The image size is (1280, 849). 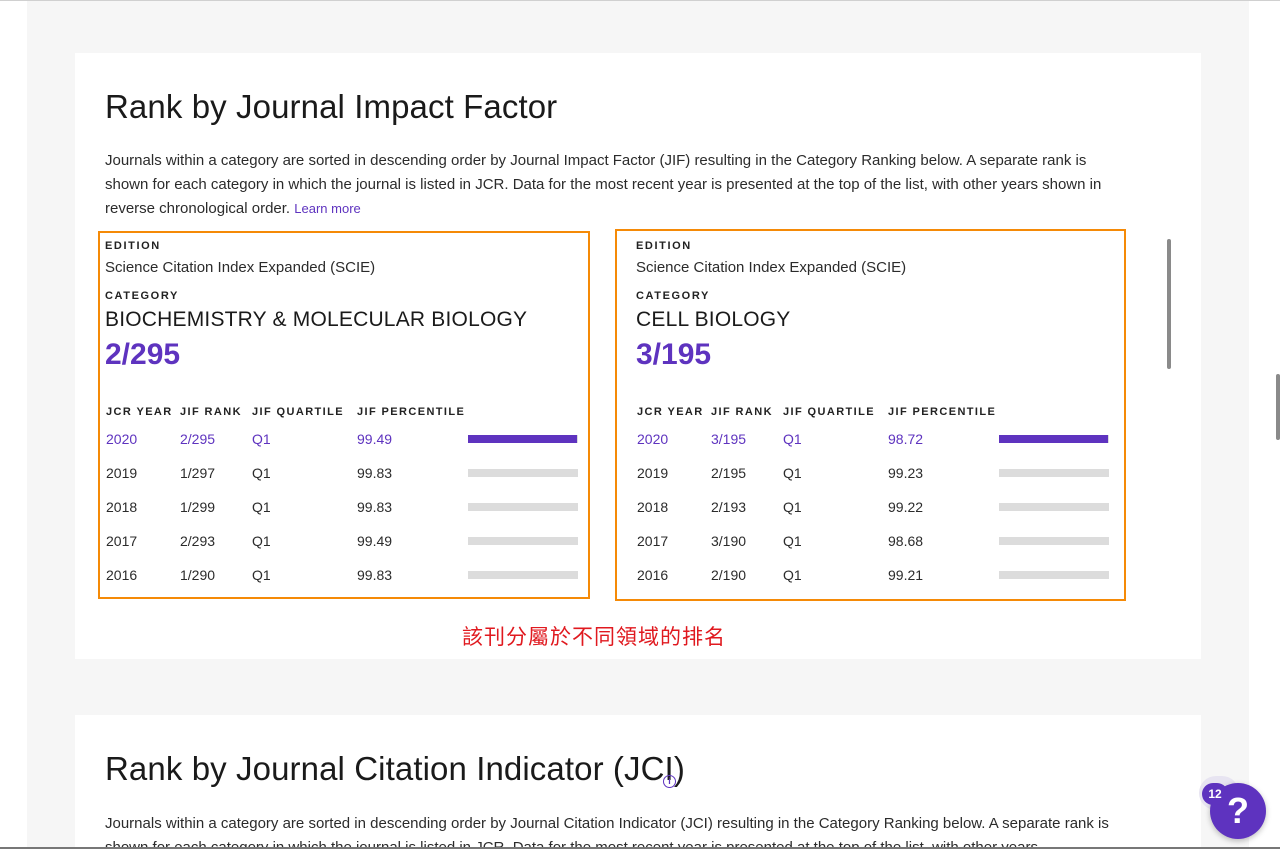 I want to click on row-jif-percentile: 98.68, so click(x=906, y=541).